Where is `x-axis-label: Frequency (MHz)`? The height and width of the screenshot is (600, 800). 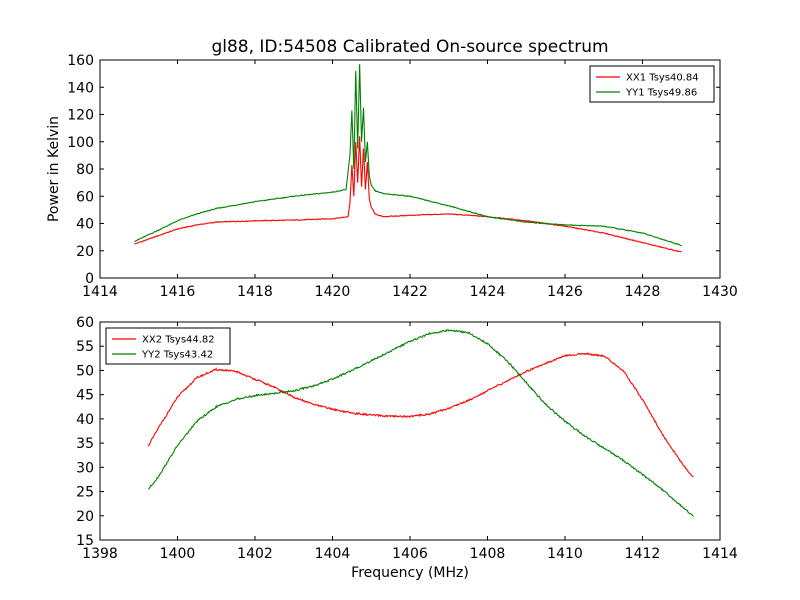 x-axis-label: Frequency (MHz) is located at coordinates (410, 573).